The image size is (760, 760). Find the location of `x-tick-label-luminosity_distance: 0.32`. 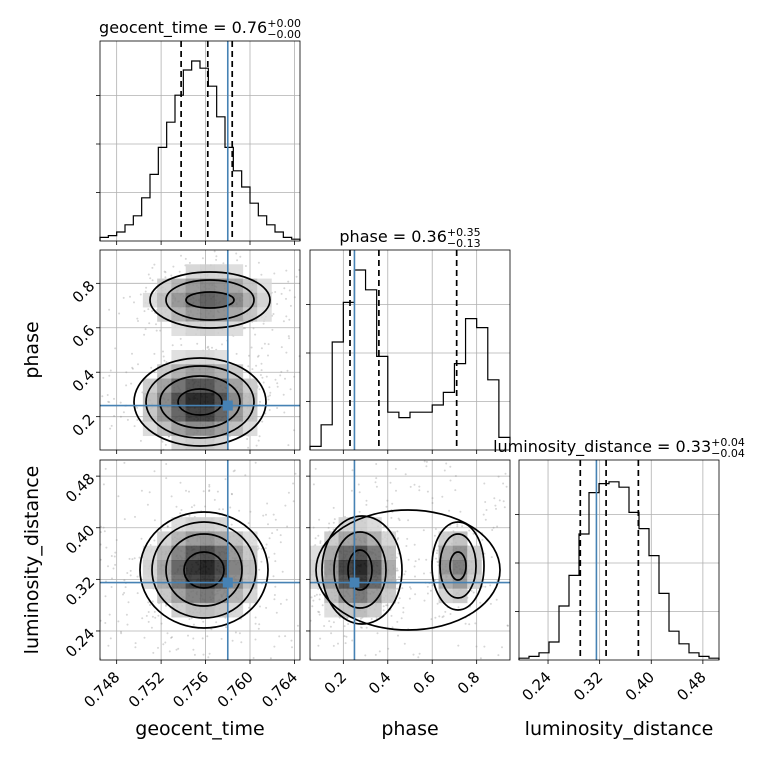

x-tick-label-luminosity_distance: 0.32 is located at coordinates (588, 686).